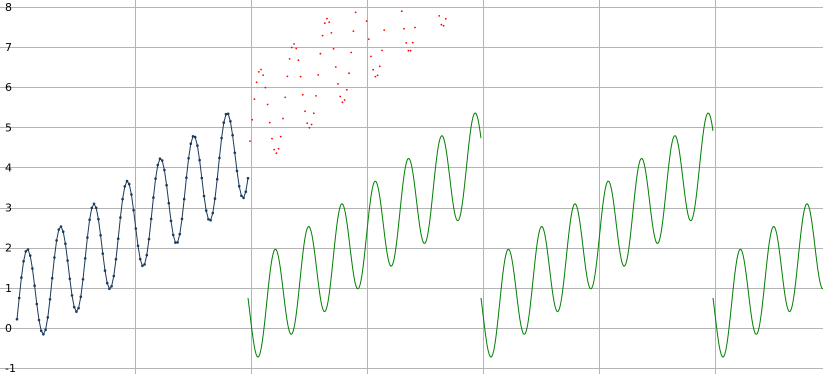 The height and width of the screenshot is (374, 823). What do you see at coordinates (767, 280) in the screenshot?
I see `series-segment` at bounding box center [767, 280].